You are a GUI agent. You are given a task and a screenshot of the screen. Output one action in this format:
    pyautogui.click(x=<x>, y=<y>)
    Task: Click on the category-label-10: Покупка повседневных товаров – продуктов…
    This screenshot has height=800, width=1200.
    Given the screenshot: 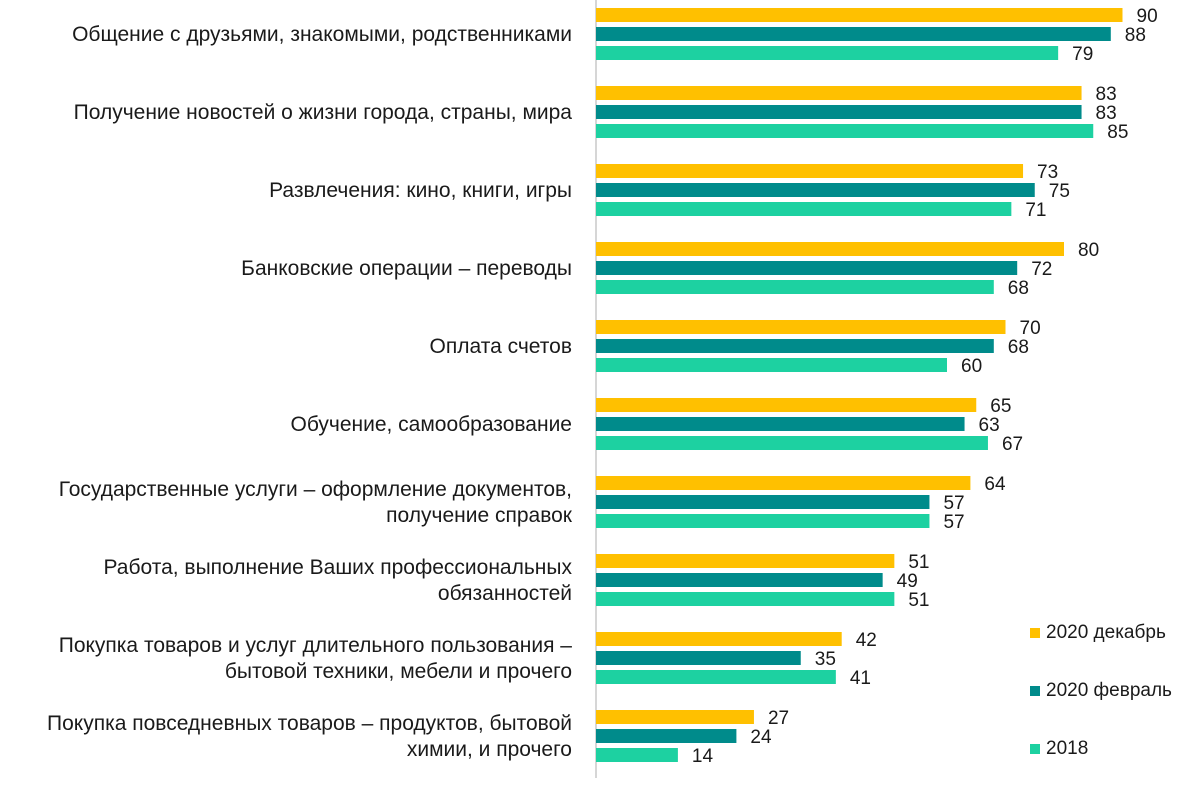 What is the action you would take?
    pyautogui.click(x=309, y=736)
    